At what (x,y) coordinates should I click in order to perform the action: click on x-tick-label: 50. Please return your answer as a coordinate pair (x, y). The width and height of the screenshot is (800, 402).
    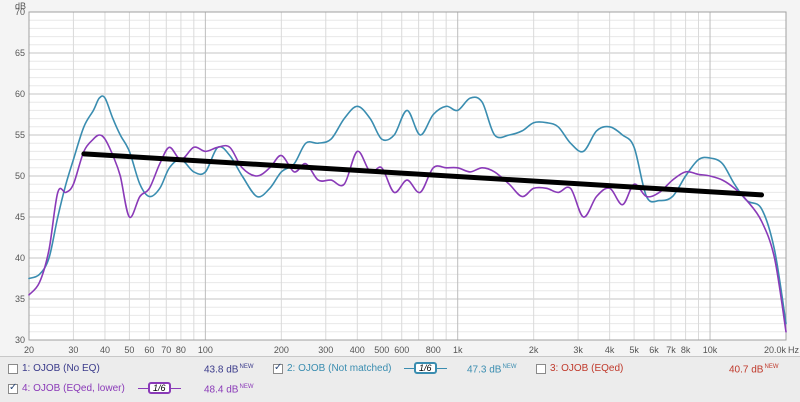
    Looking at the image, I should click on (129, 350).